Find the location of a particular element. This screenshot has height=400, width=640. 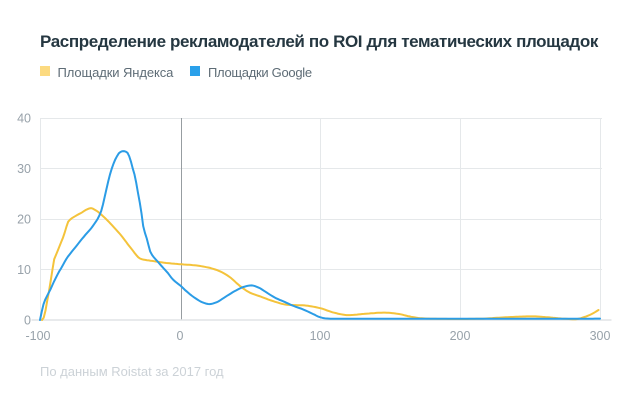

svg-text: 30 is located at coordinates (24, 169).